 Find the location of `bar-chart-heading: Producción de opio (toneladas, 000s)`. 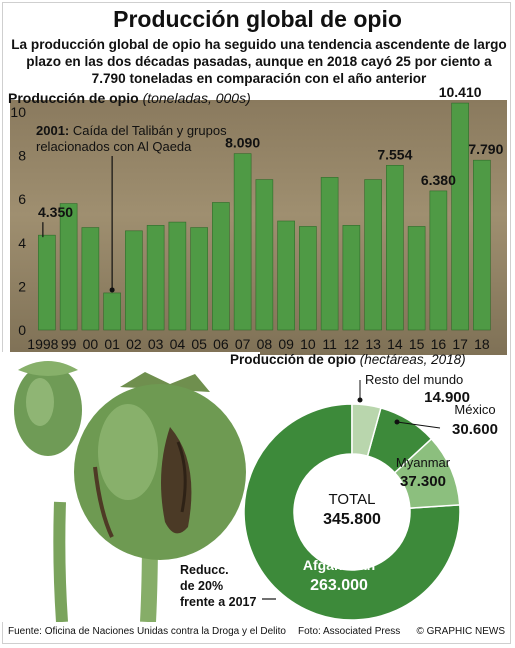

bar-chart-heading: Producción de opio (toneladas, 000s) is located at coordinates (129, 98).